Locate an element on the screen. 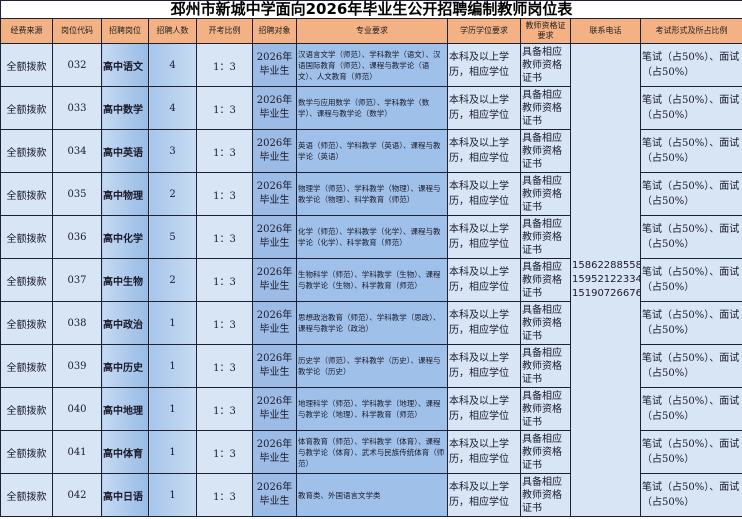  cell-major: 物理学（师范）、学科教学（物理）、课程与教学论（物理）、科学教育（师范） is located at coordinates (372, 194).